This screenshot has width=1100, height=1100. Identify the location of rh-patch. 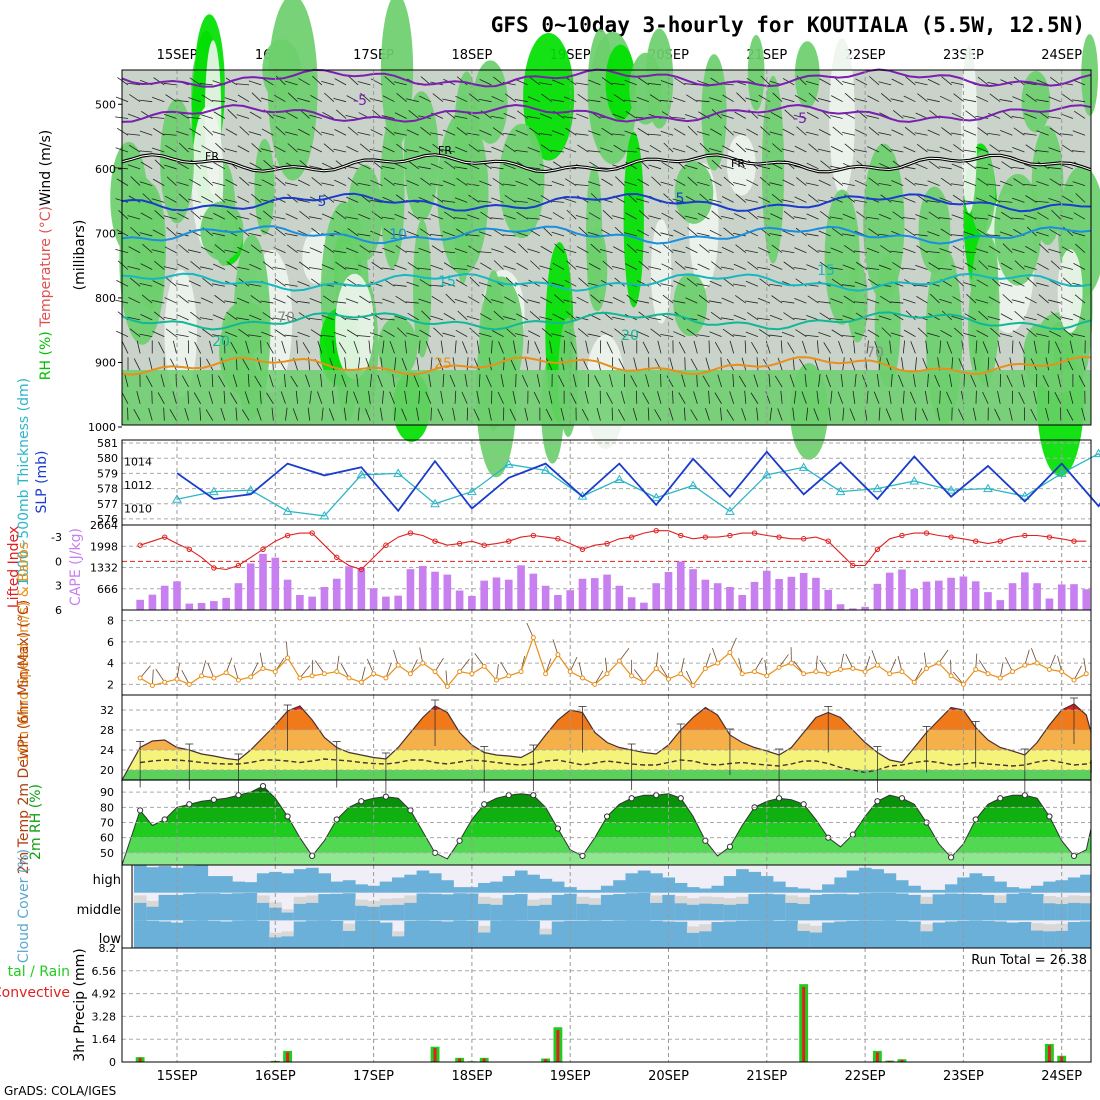
(756, 72).